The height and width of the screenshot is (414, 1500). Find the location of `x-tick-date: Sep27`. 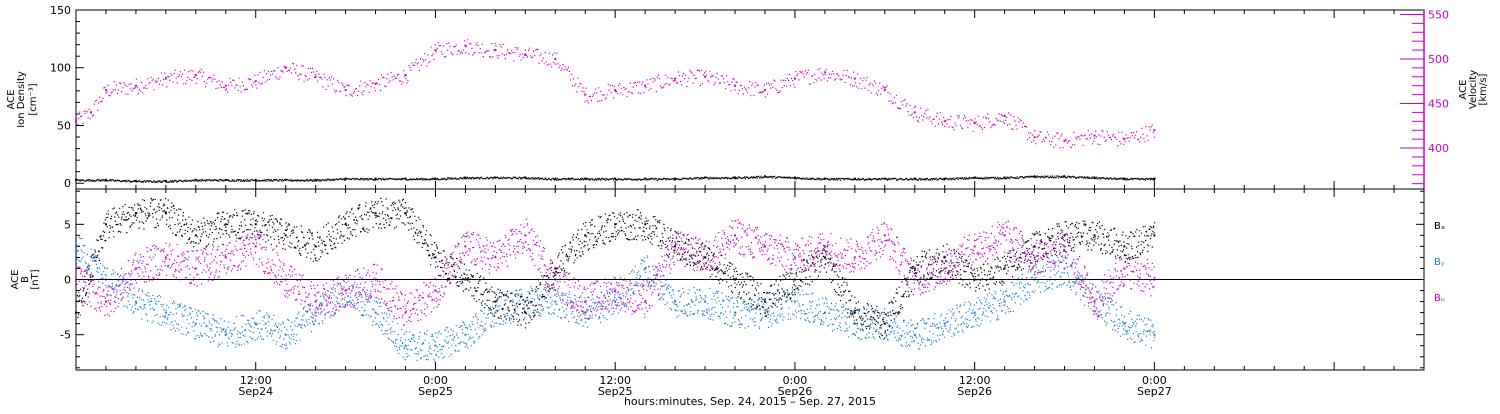

x-tick-date: Sep27 is located at coordinates (1154, 391).